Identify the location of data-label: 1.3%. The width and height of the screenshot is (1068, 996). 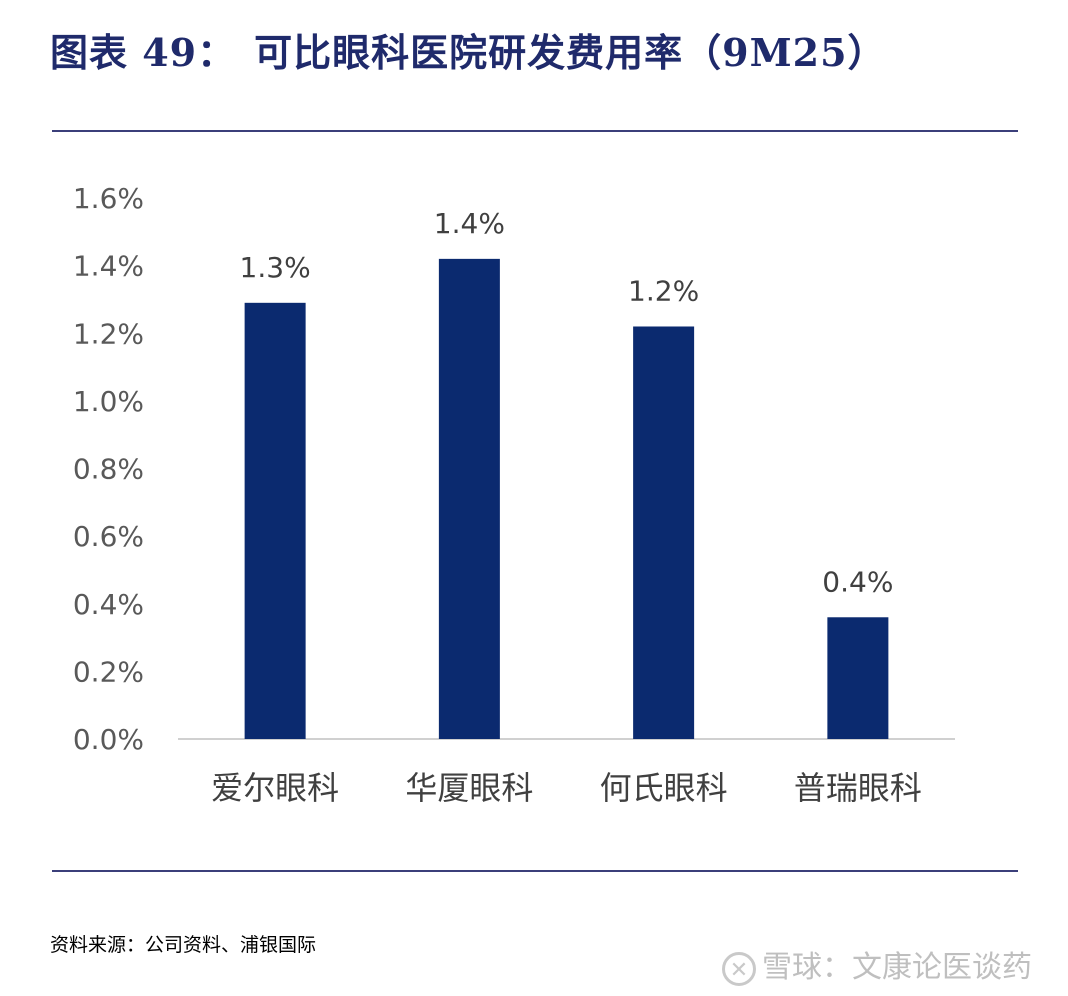
(275, 267).